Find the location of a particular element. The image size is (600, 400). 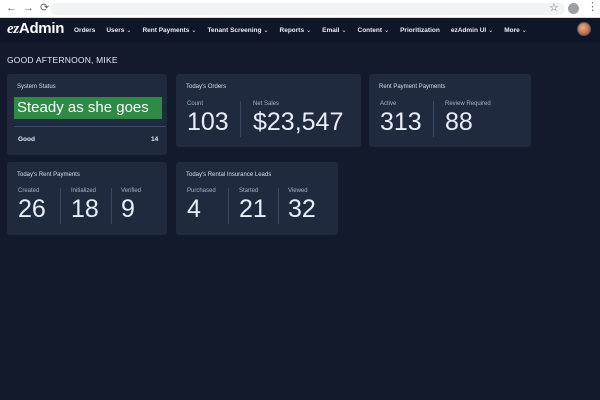

metric-label: Created is located at coordinates (29, 191).